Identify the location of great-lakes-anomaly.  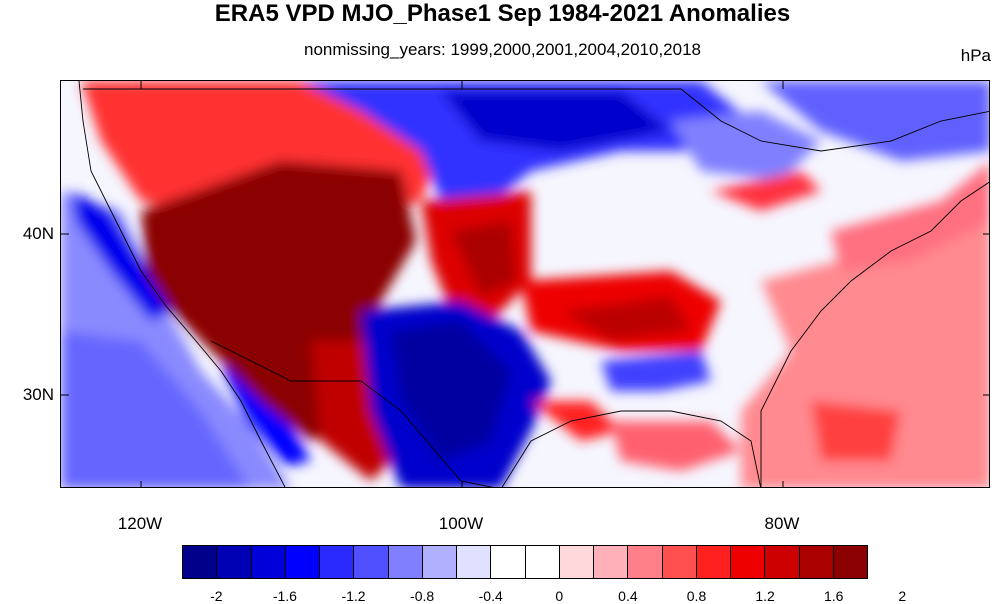
(746, 146).